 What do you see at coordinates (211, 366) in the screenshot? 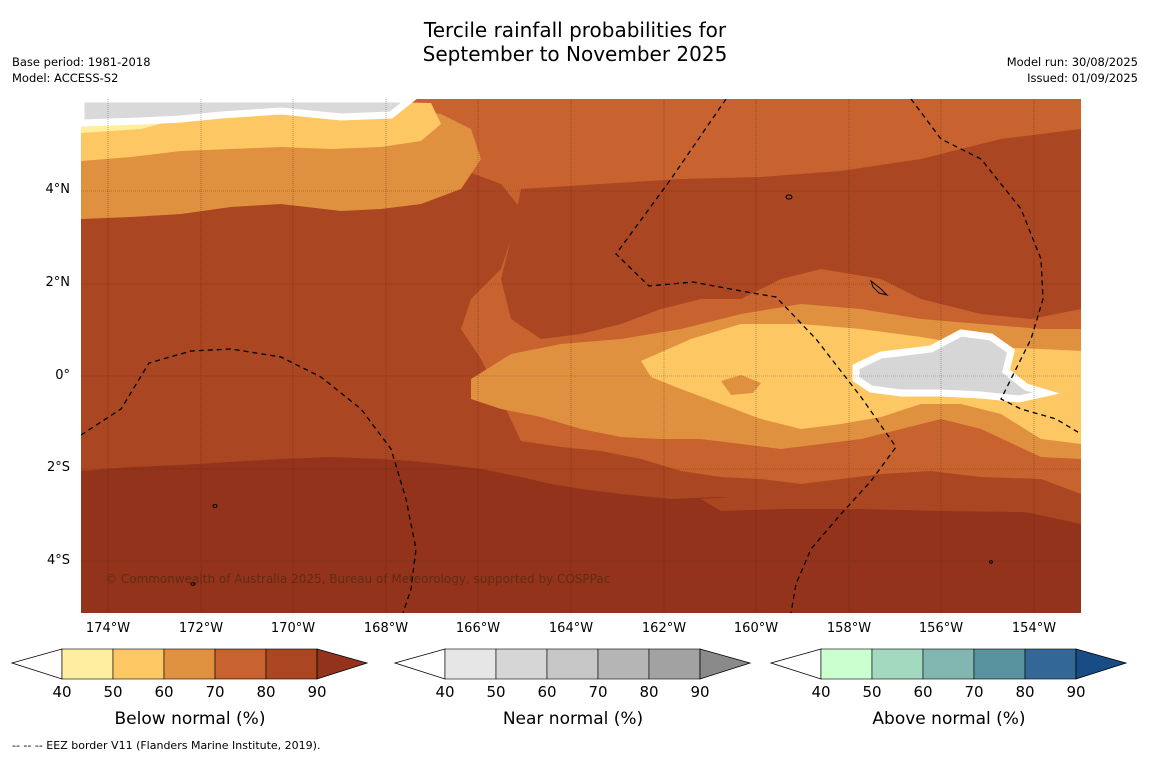
I see `band-80-west` at bounding box center [211, 366].